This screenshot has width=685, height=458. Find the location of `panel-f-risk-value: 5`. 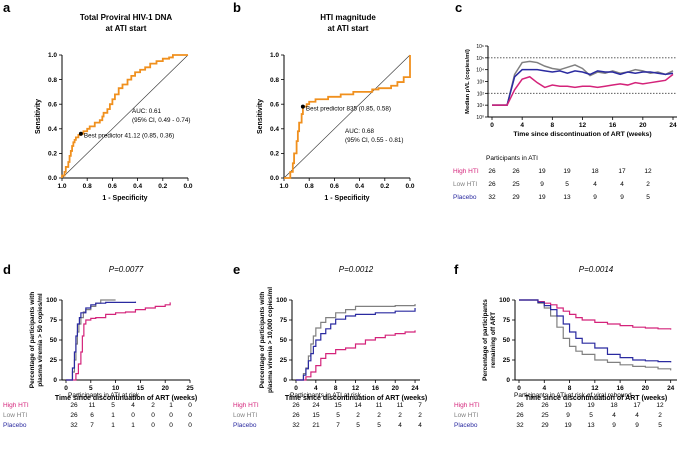

panel-f-risk-value: 5 is located at coordinates (591, 415).